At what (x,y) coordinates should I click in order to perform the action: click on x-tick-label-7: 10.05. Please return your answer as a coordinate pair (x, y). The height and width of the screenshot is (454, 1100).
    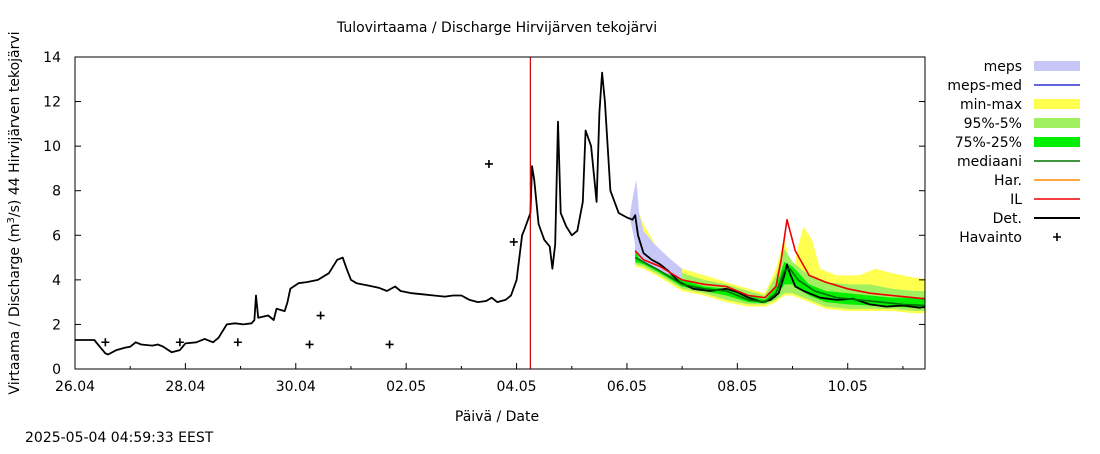
    Looking at the image, I should click on (848, 387).